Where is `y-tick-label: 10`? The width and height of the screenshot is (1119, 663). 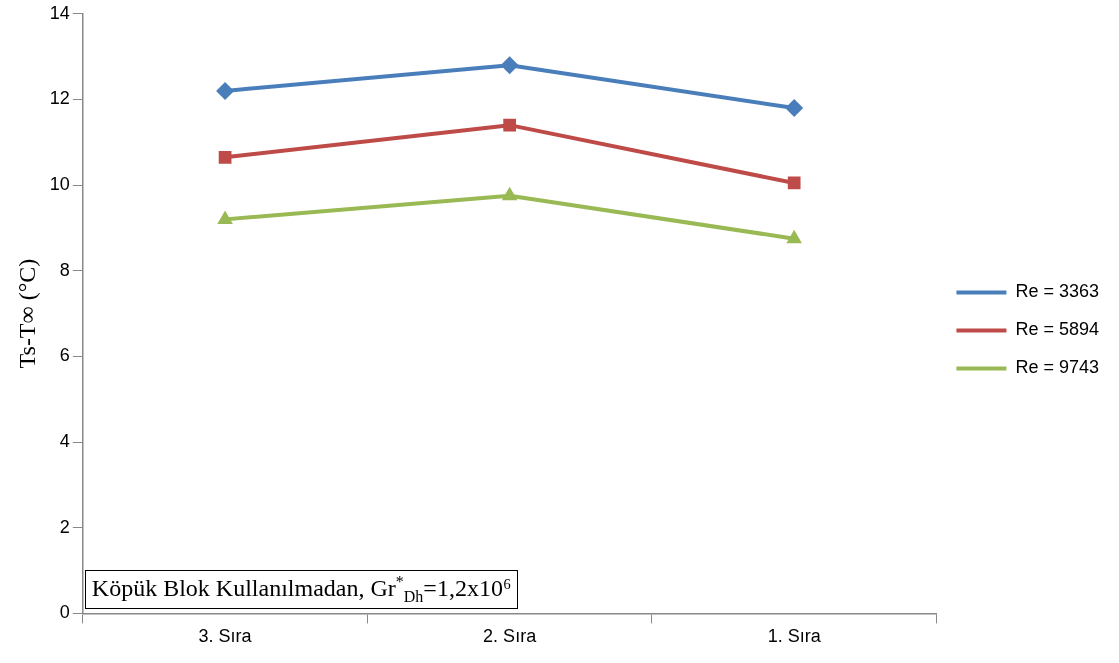 y-tick-label: 10 is located at coordinates (59, 184).